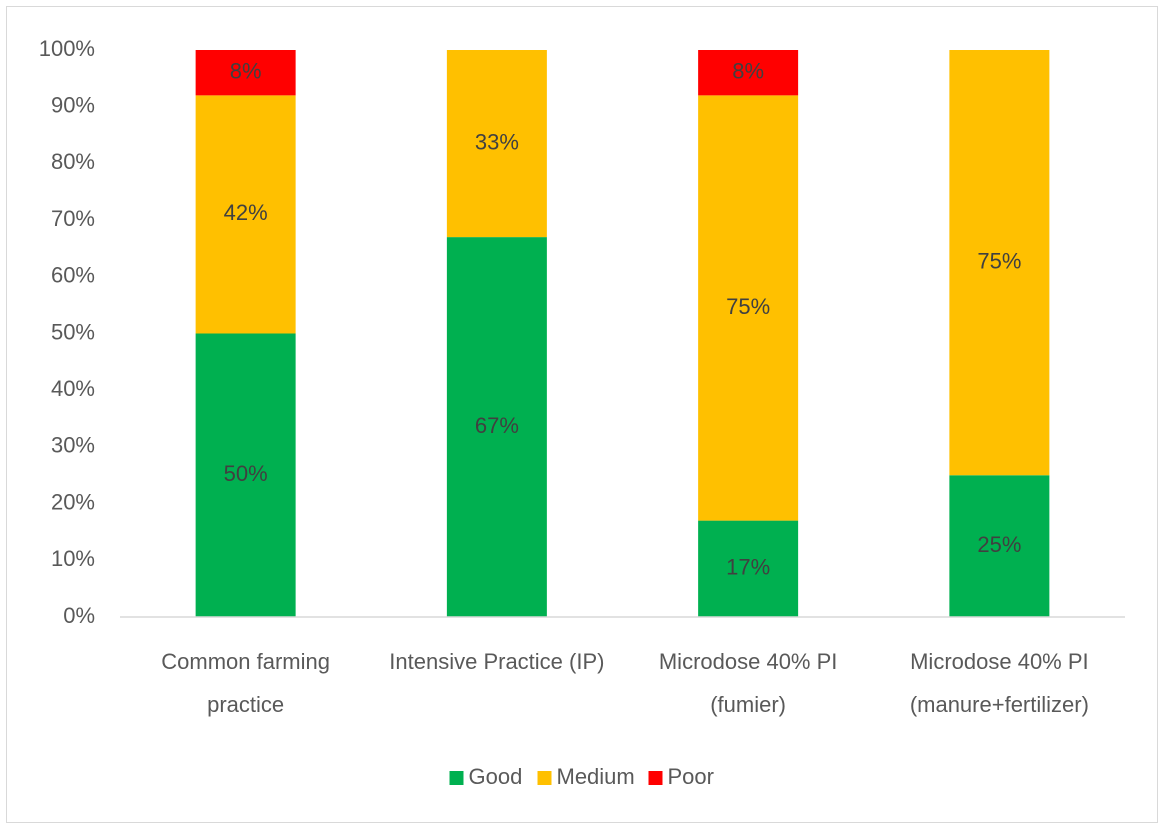 The width and height of the screenshot is (1166, 831). I want to click on y-tick-label: 40%, so click(73, 388).